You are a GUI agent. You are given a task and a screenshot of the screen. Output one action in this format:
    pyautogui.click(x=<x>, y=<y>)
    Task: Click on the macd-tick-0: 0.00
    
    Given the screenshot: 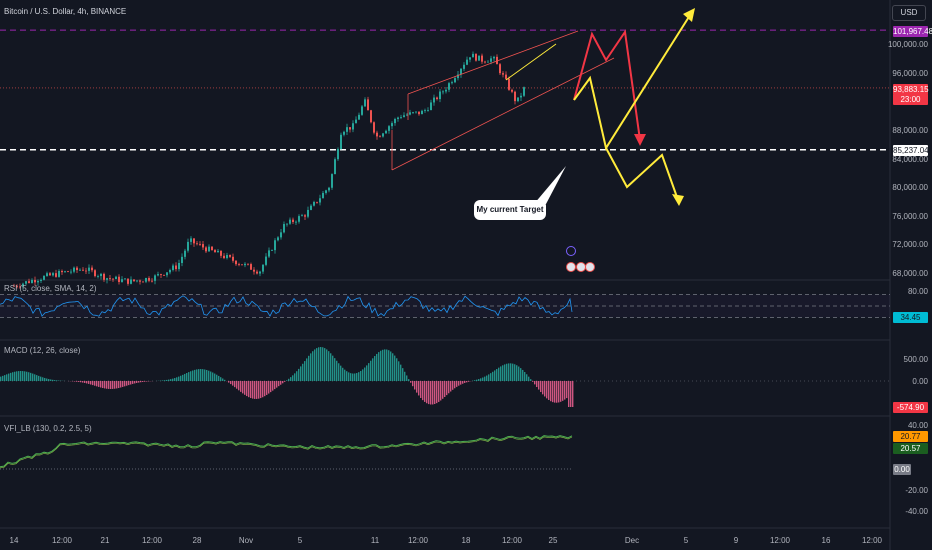 What is the action you would take?
    pyautogui.click(x=920, y=381)
    